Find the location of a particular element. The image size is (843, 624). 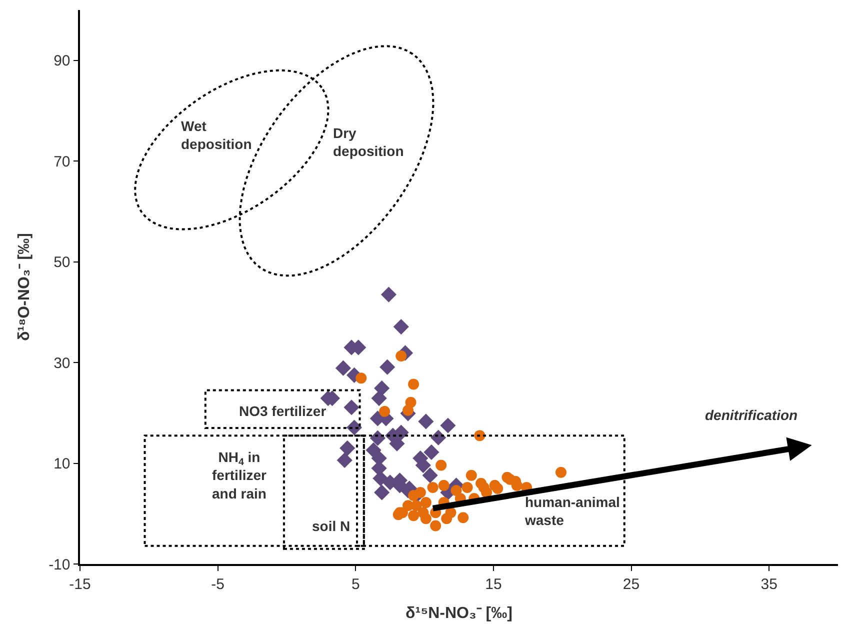

annotation: NO3 fertilizer is located at coordinates (283, 411).